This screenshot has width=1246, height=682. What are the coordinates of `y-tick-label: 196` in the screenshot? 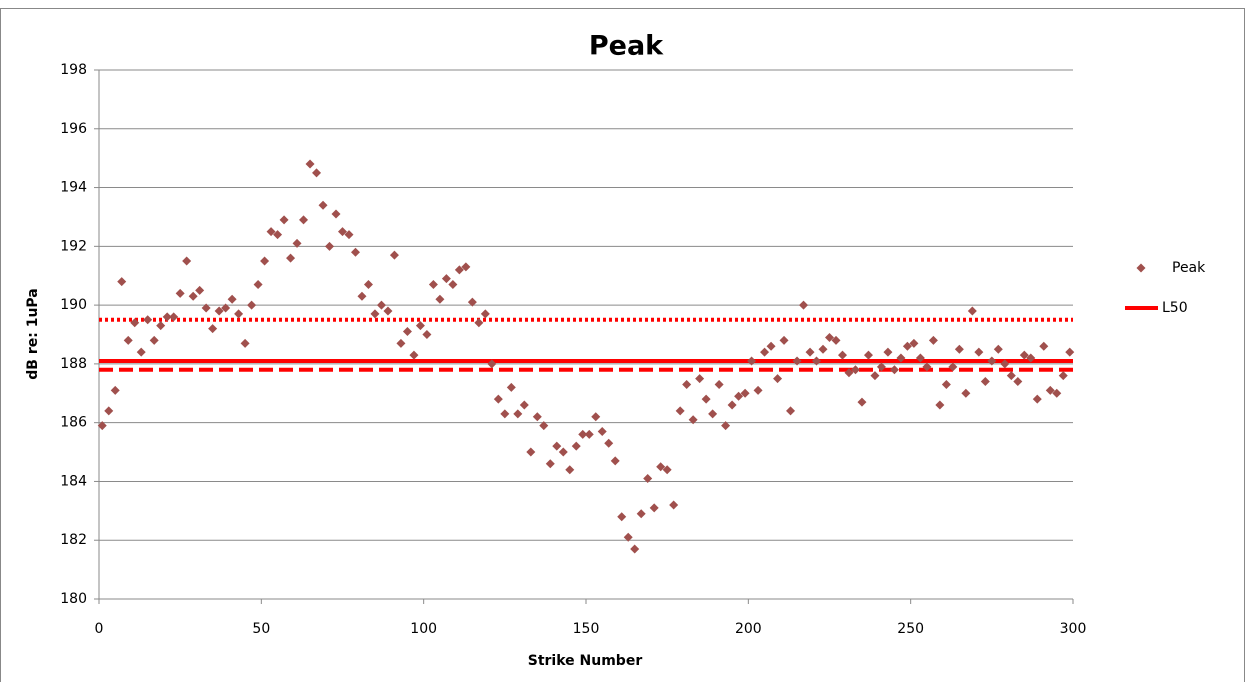 It's located at (73, 129).